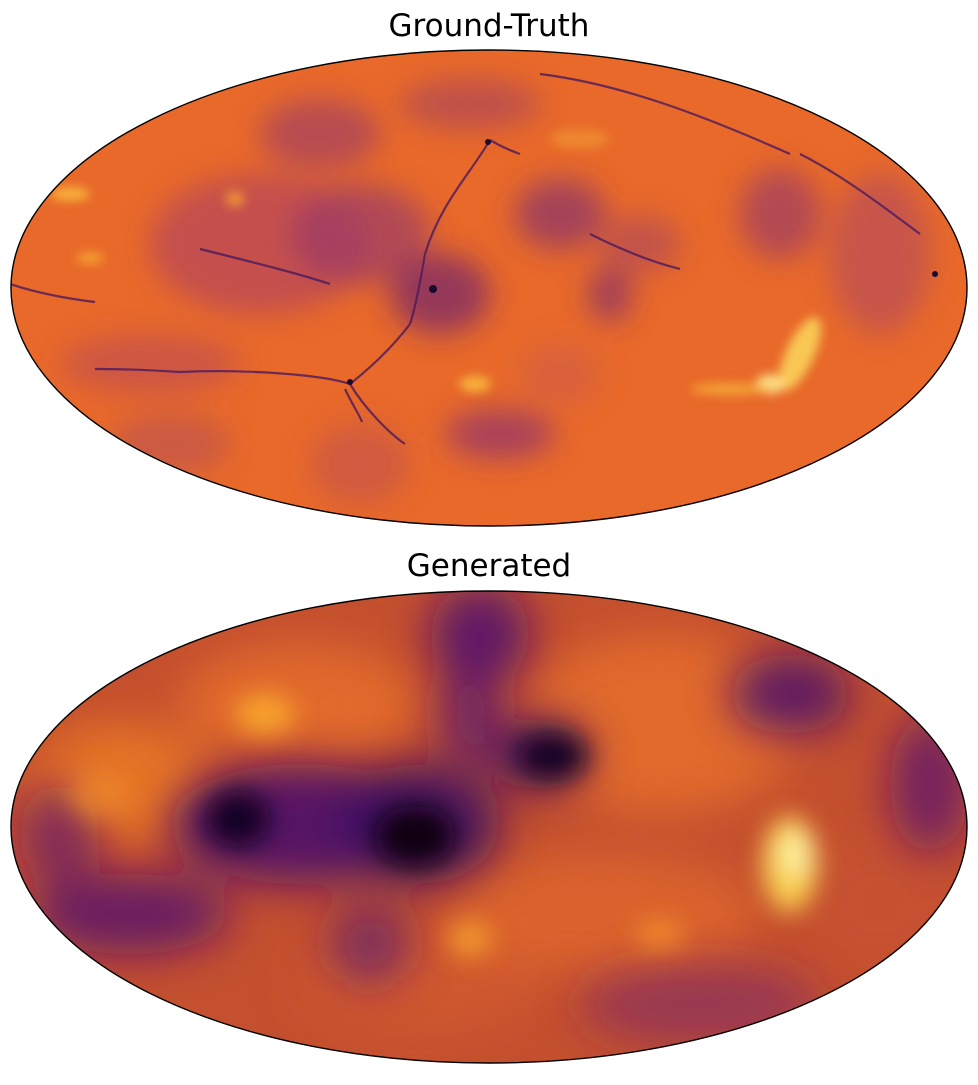  Describe the element at coordinates (489, 26) in the screenshot. I see `ground-truth-title: Ground-Truth` at that location.